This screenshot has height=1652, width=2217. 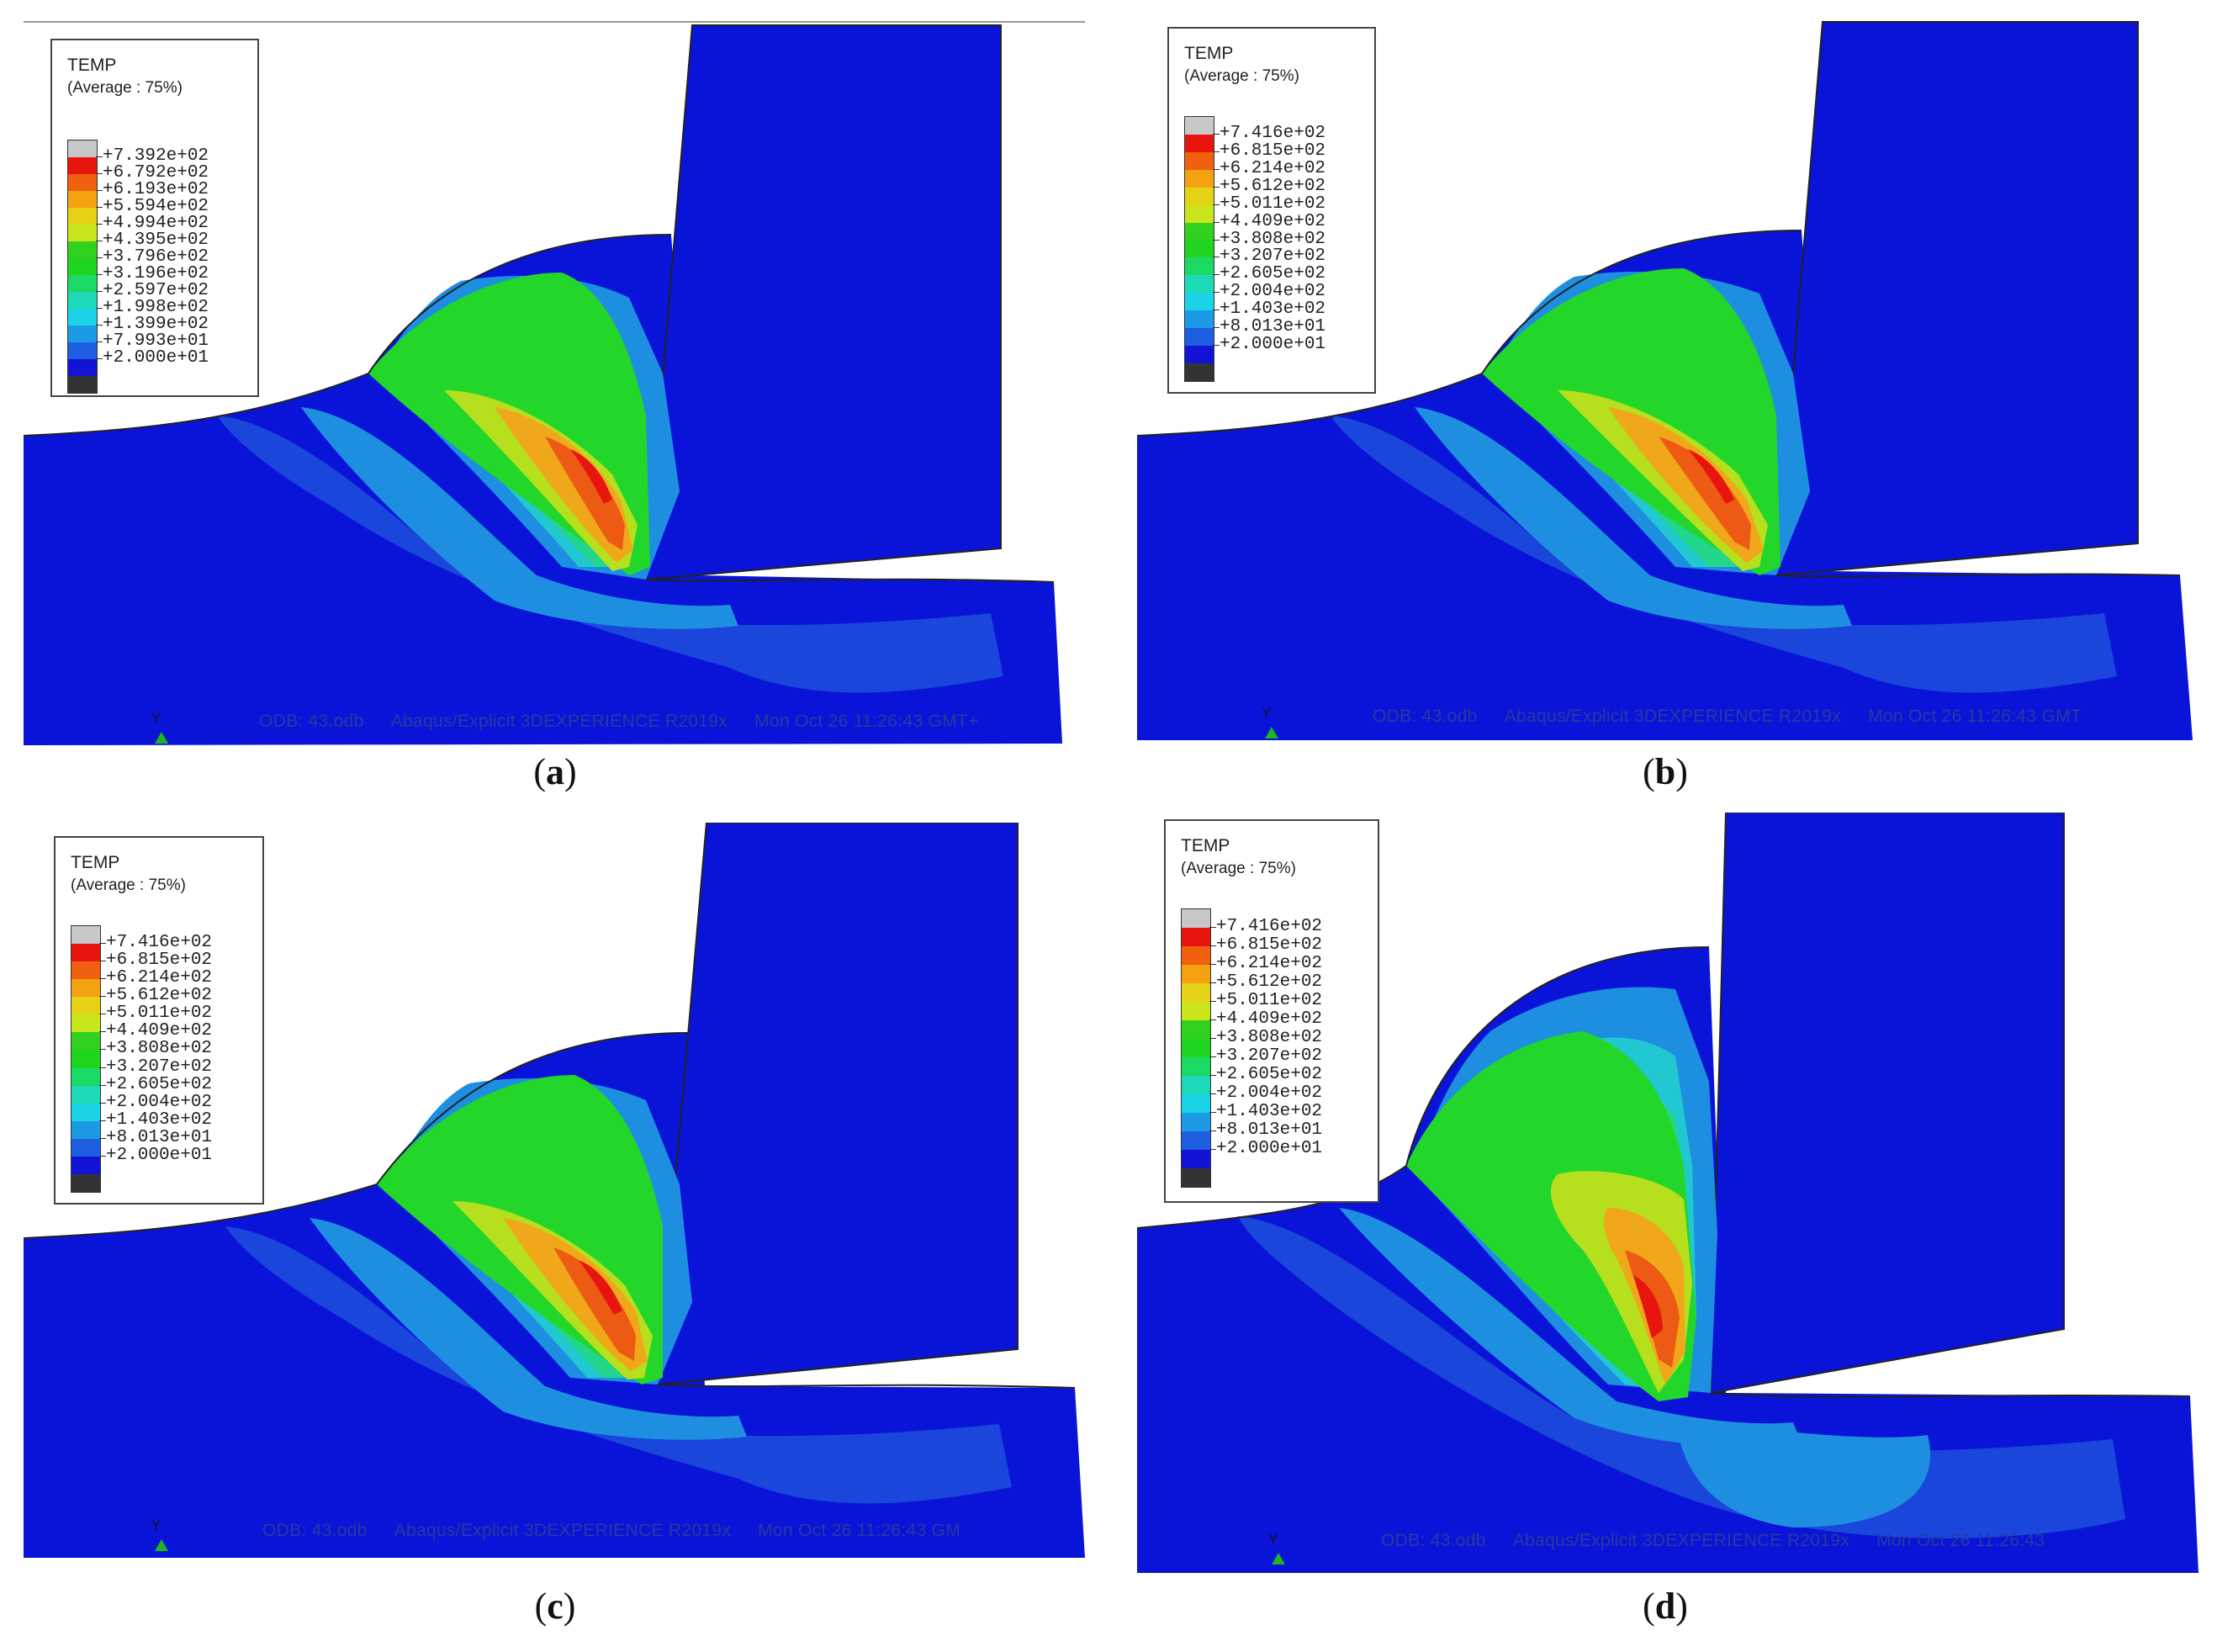 What do you see at coordinates (156, 240) in the screenshot?
I see `legend-value: +4.395e+02` at bounding box center [156, 240].